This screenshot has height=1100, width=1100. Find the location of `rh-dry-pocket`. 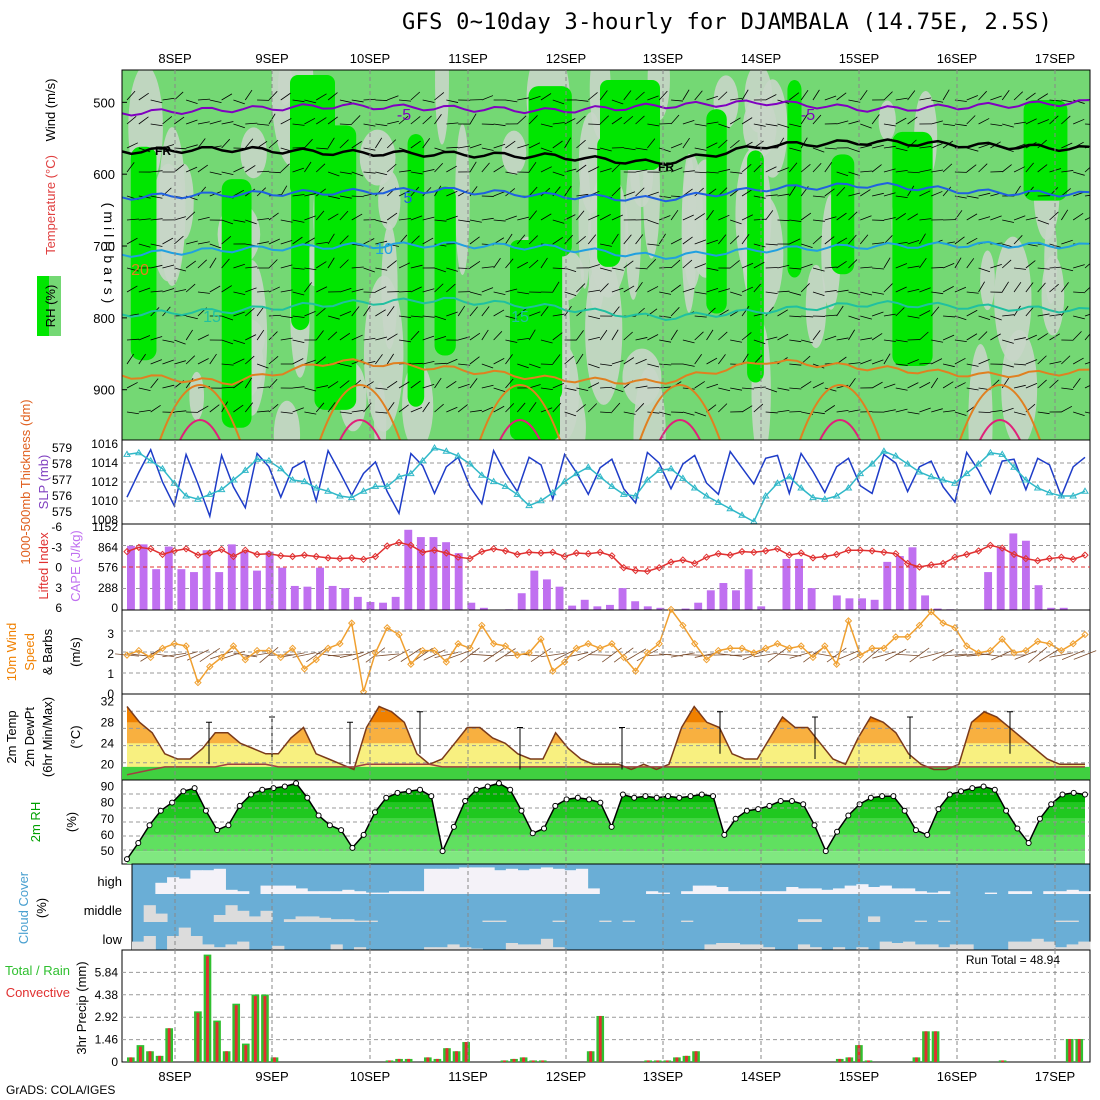

rh-dry-pocket is located at coordinates (816, 306).